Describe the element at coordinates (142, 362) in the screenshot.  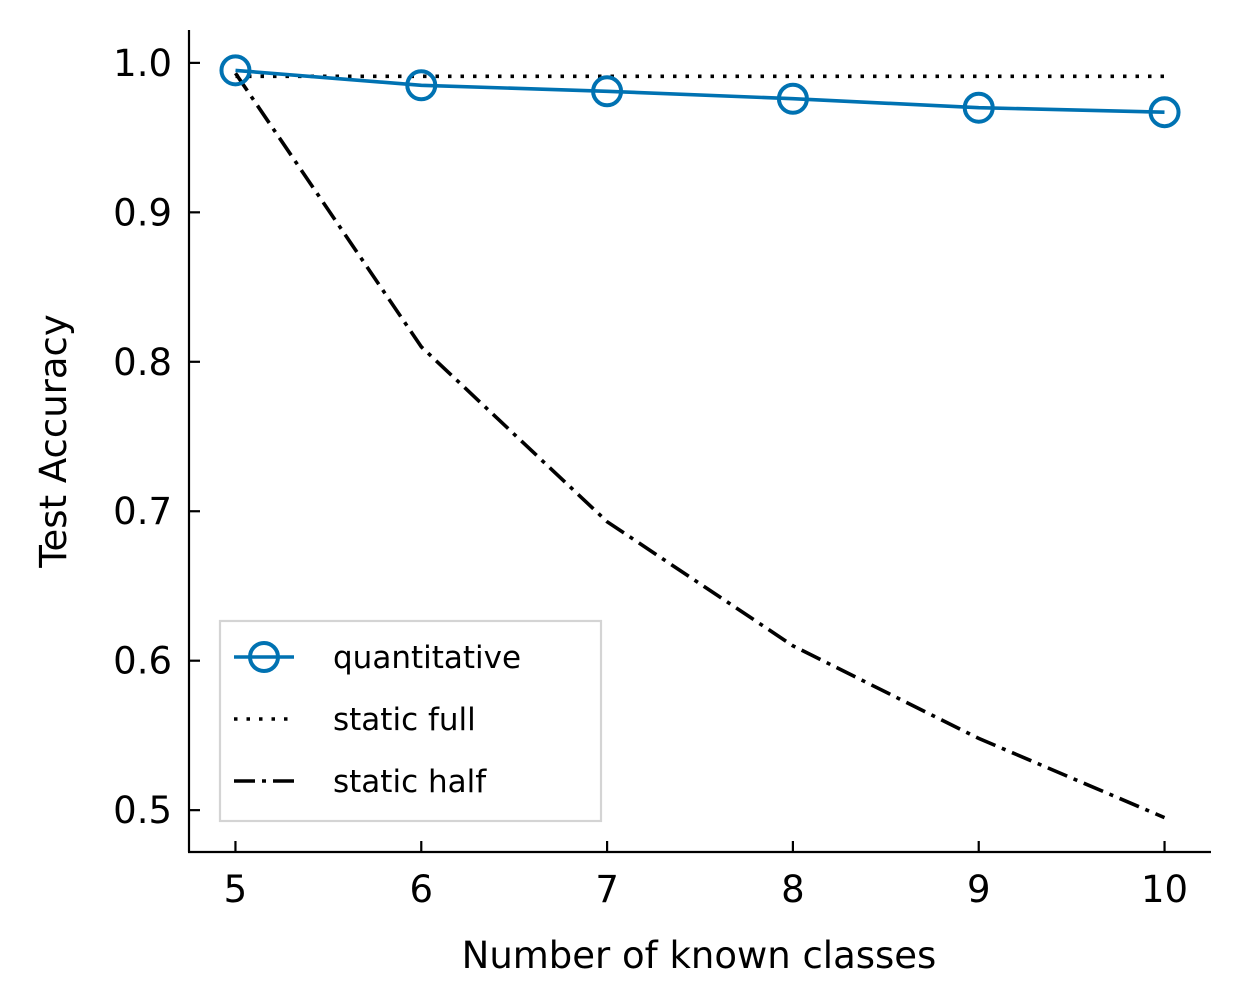
I see `y-tick-label: 0.8` at that location.